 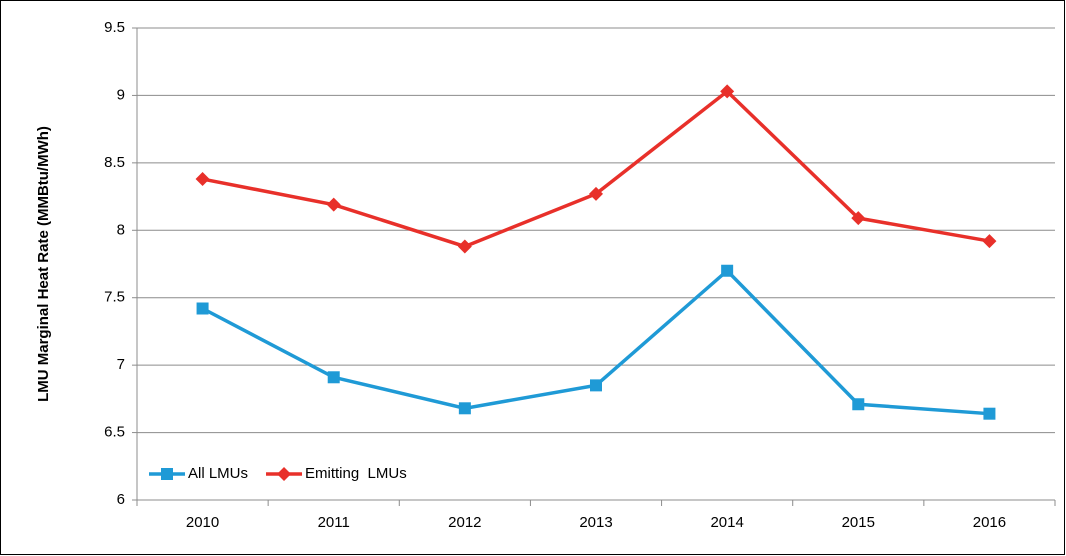 I want to click on y-tick-label: 7.5, so click(x=114, y=297).